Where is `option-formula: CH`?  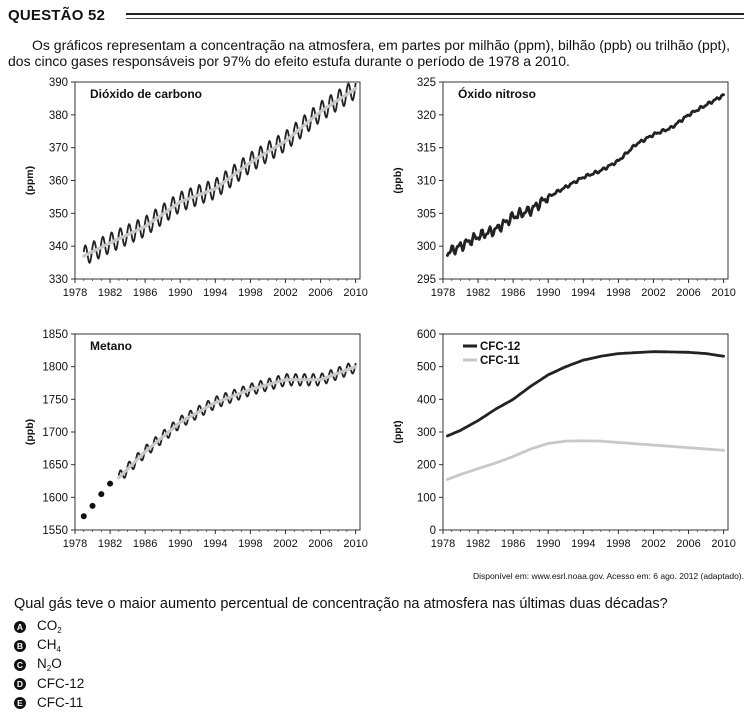 option-formula: CH is located at coordinates (47, 644).